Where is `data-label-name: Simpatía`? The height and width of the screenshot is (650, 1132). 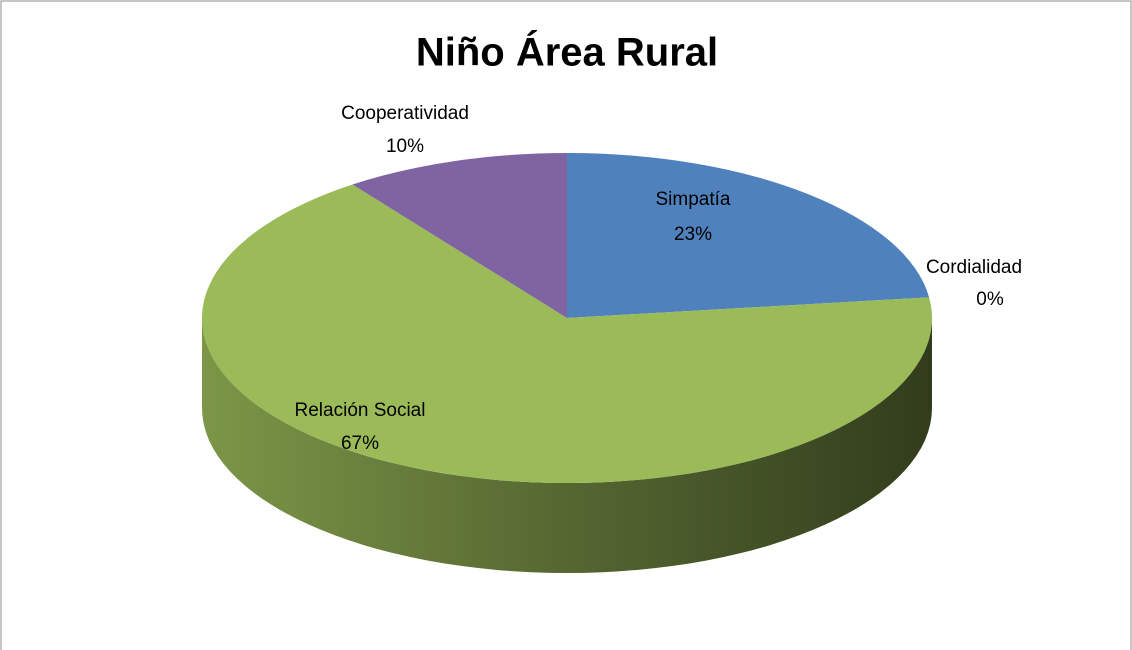 data-label-name: Simpatía is located at coordinates (693, 199).